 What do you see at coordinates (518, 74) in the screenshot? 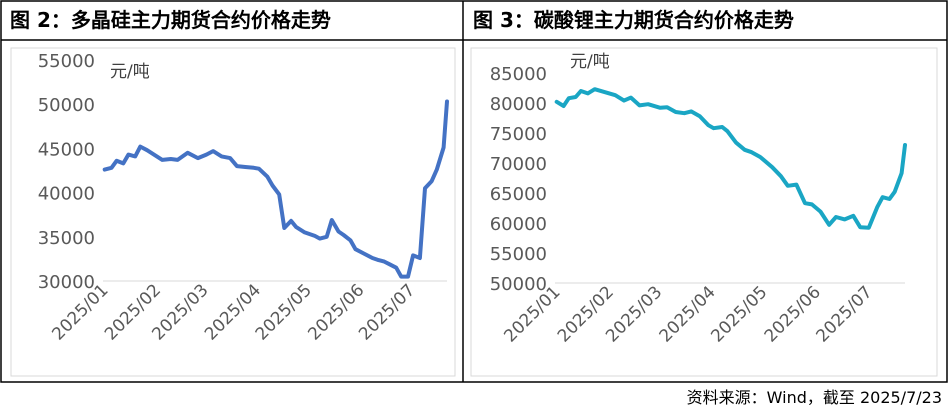
I see `y-tick-label: 85000` at bounding box center [518, 74].